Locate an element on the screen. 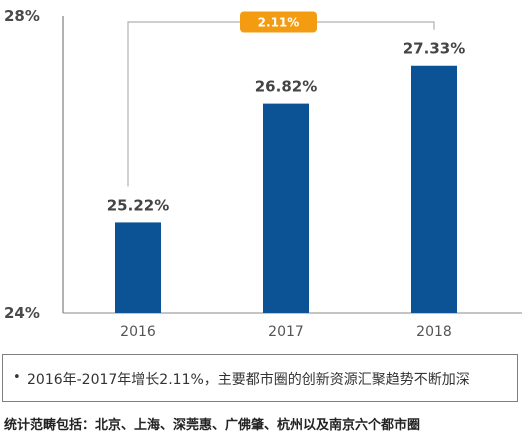 Image resolution: width=524 pixels, height=440 pixels. bar-value-label: 27.33% is located at coordinates (434, 49).